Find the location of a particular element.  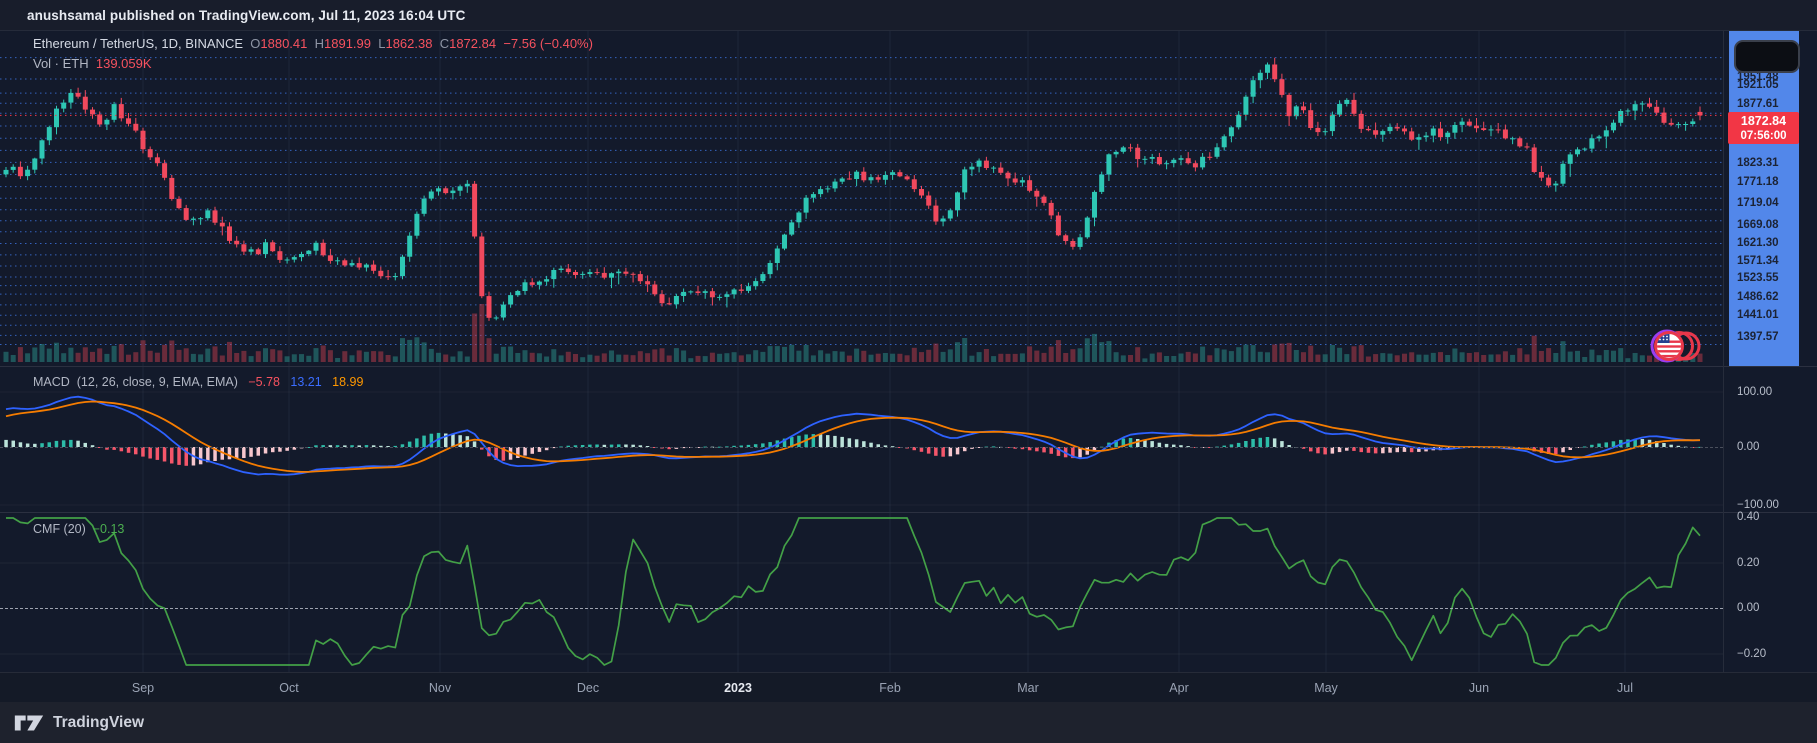

macd-signal-value: 18.99 is located at coordinates (348, 382).